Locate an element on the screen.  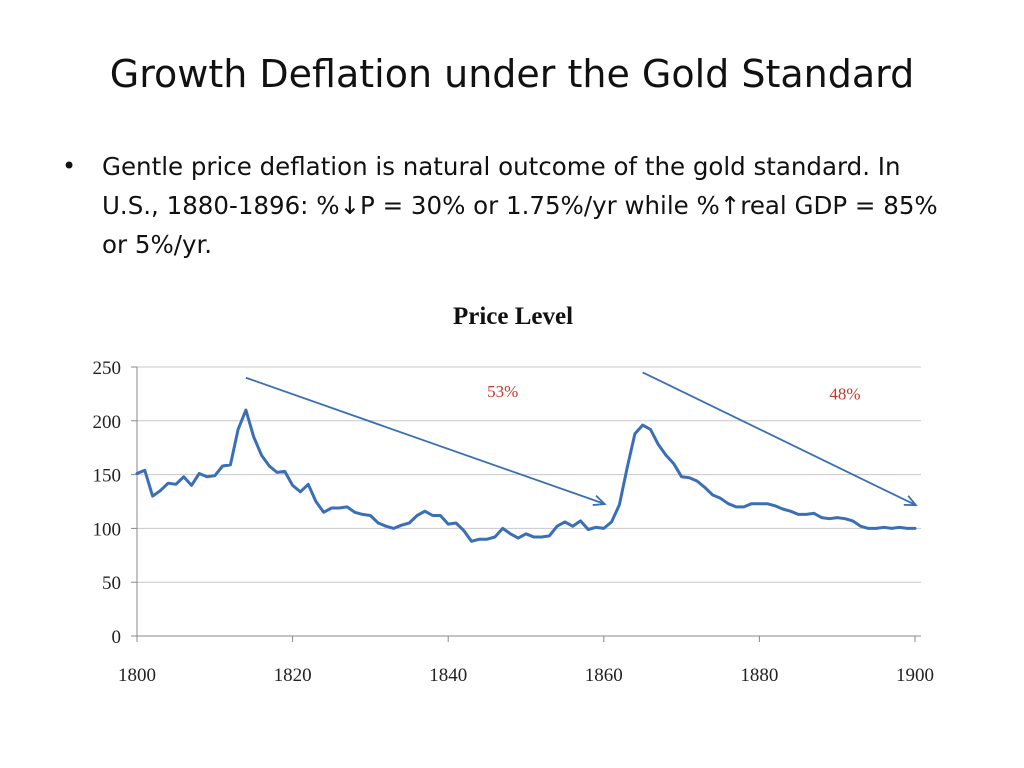
chart-title: Price Level is located at coordinates (513, 316).